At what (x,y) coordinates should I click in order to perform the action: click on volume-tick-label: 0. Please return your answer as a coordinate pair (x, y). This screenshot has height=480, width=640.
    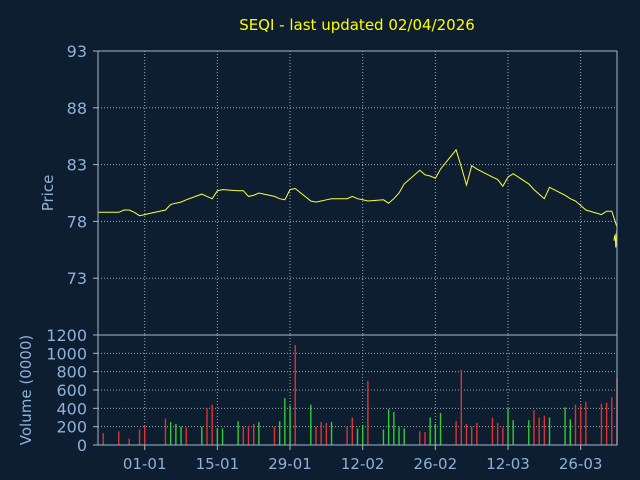
    Looking at the image, I should click on (82, 445).